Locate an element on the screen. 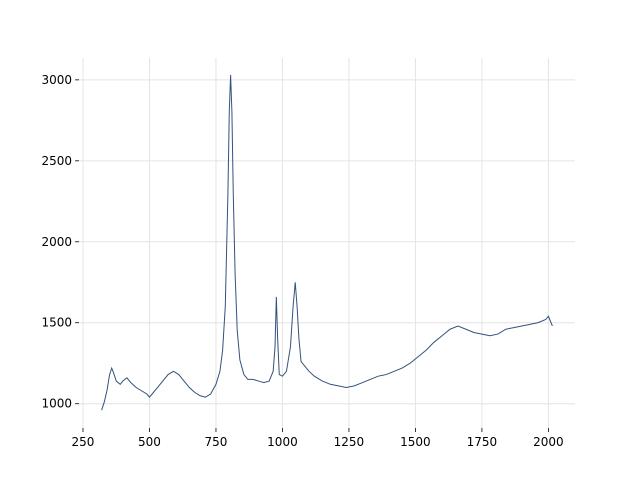 The height and width of the screenshot is (484, 640). y-tick-label: 3000 is located at coordinates (56, 80).